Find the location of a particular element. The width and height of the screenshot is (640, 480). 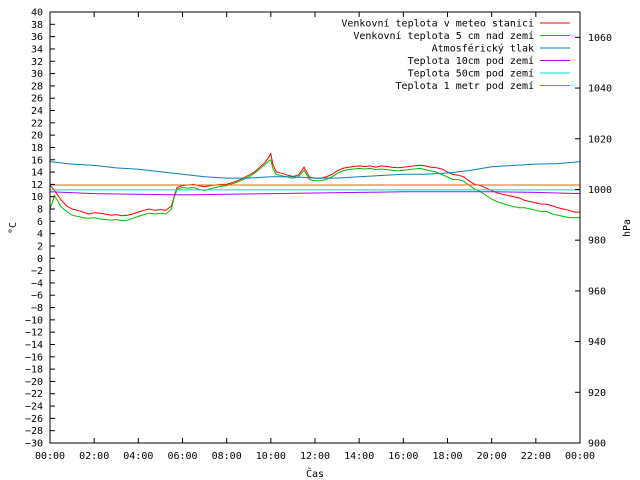

y-tick-label: 12 is located at coordinates (37, 185).